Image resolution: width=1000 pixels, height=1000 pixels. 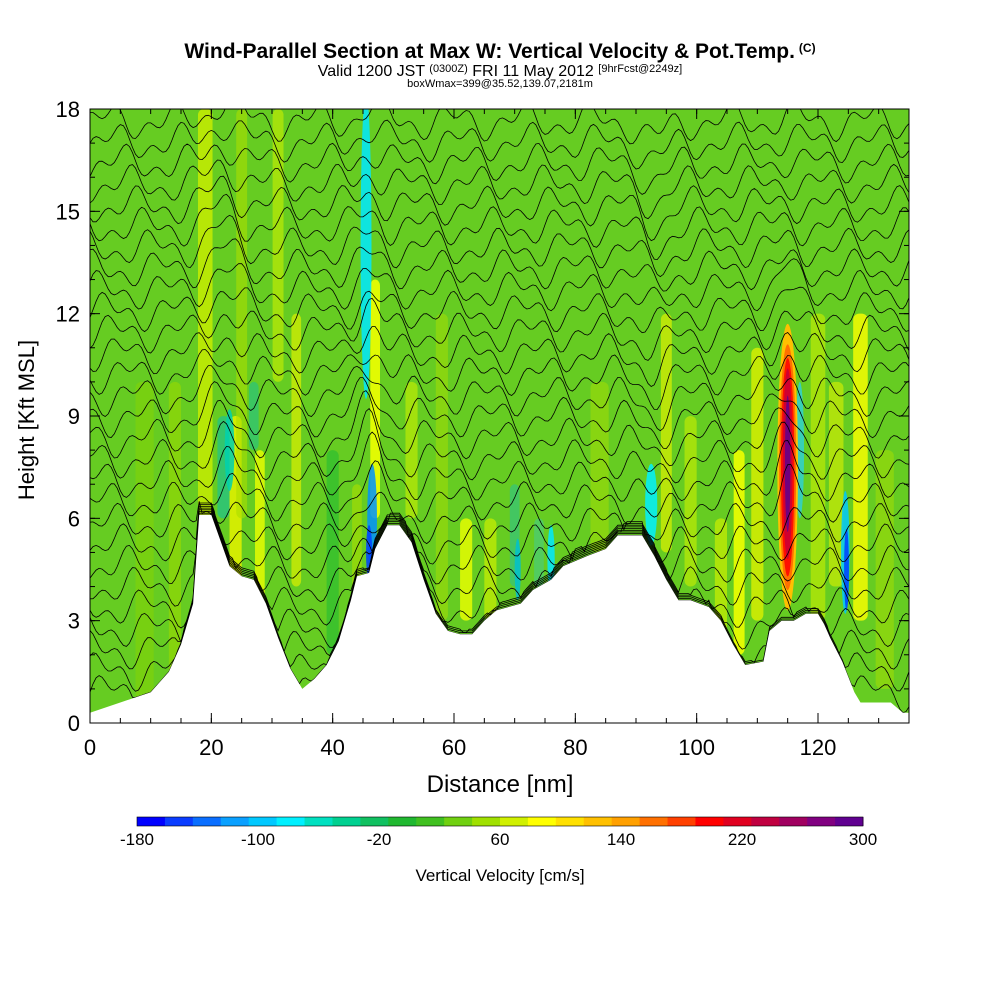 What do you see at coordinates (68, 109) in the screenshot?
I see `y-tick-label: 18` at bounding box center [68, 109].